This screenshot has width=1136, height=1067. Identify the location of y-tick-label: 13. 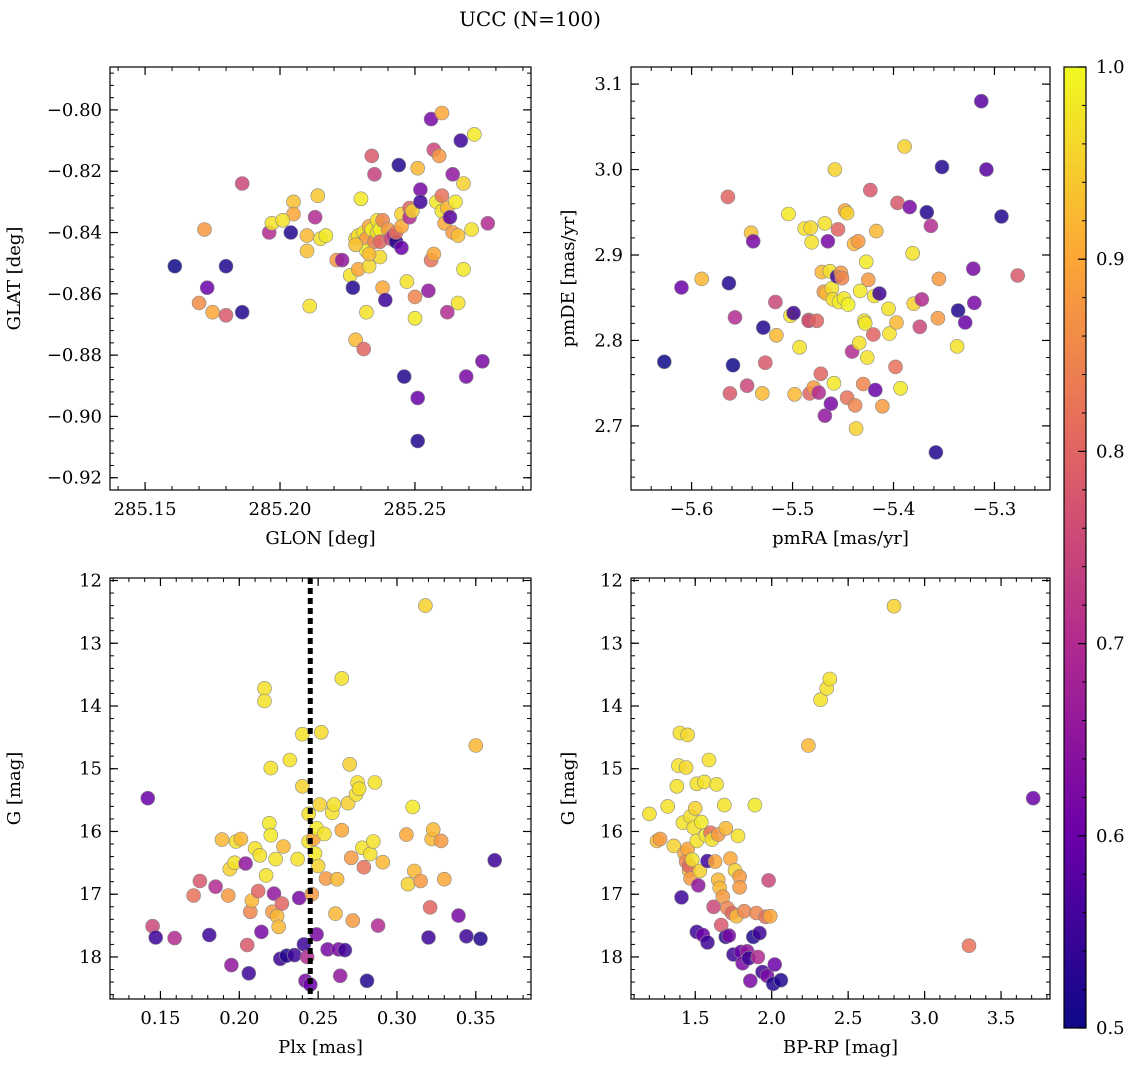
(611, 643).